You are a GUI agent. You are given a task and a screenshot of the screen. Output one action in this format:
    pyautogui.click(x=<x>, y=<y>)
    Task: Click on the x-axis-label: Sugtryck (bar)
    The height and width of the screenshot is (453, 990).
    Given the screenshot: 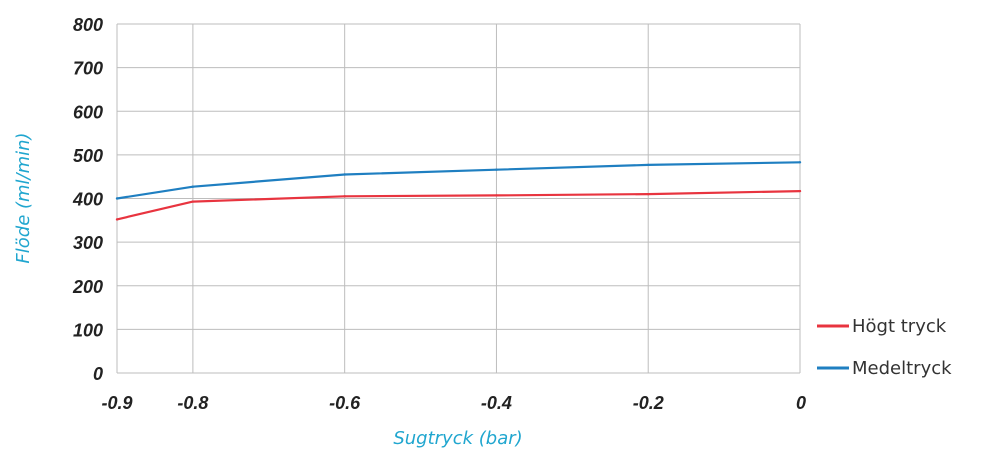 What is the action you would take?
    pyautogui.click(x=457, y=438)
    